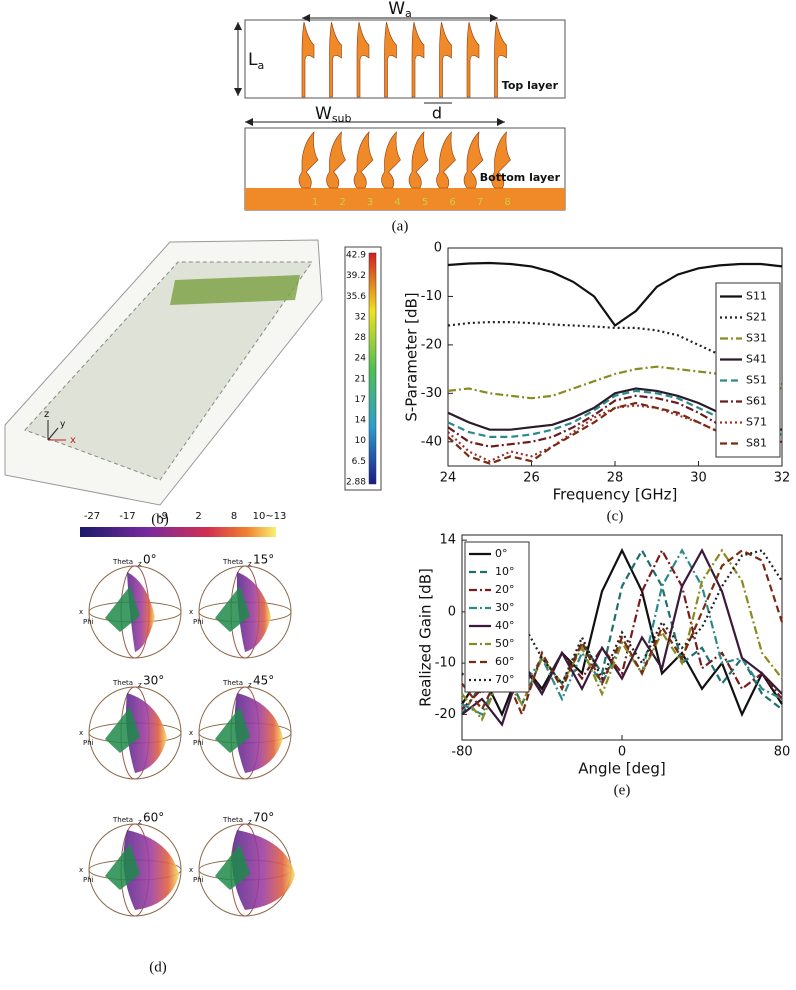 Image resolution: width=796 pixels, height=990 pixels. Describe the element at coordinates (160, 519) in the screenshot. I see `caption: (b)` at that location.